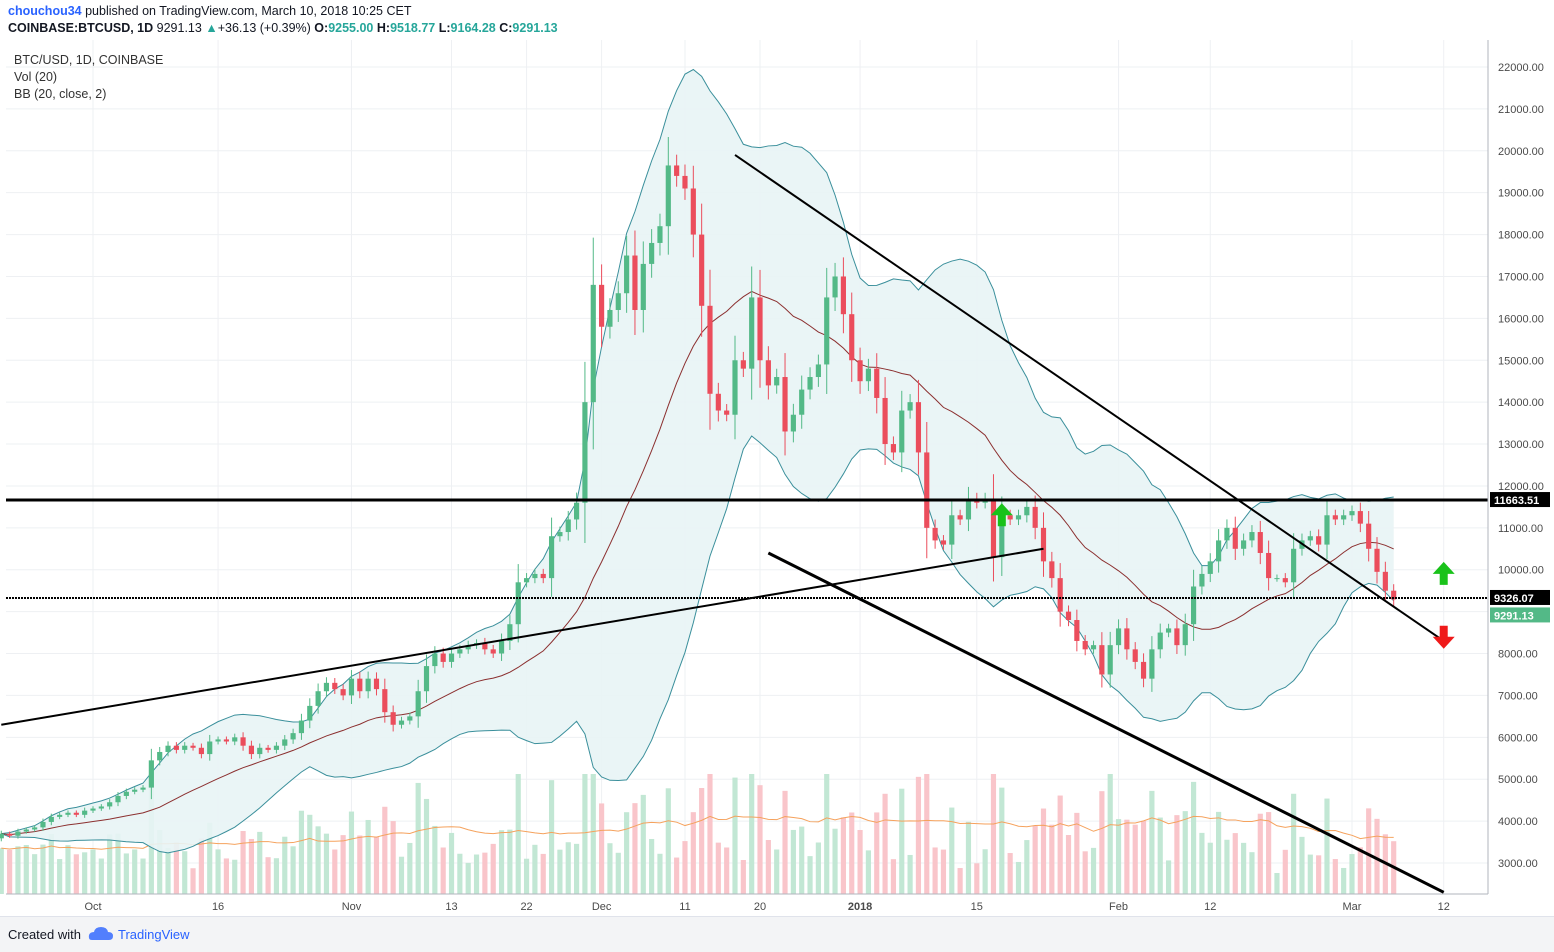 Image resolution: width=1554 pixels, height=952 pixels. I want to click on price-tick-0: 22000.00, so click(1521, 68).